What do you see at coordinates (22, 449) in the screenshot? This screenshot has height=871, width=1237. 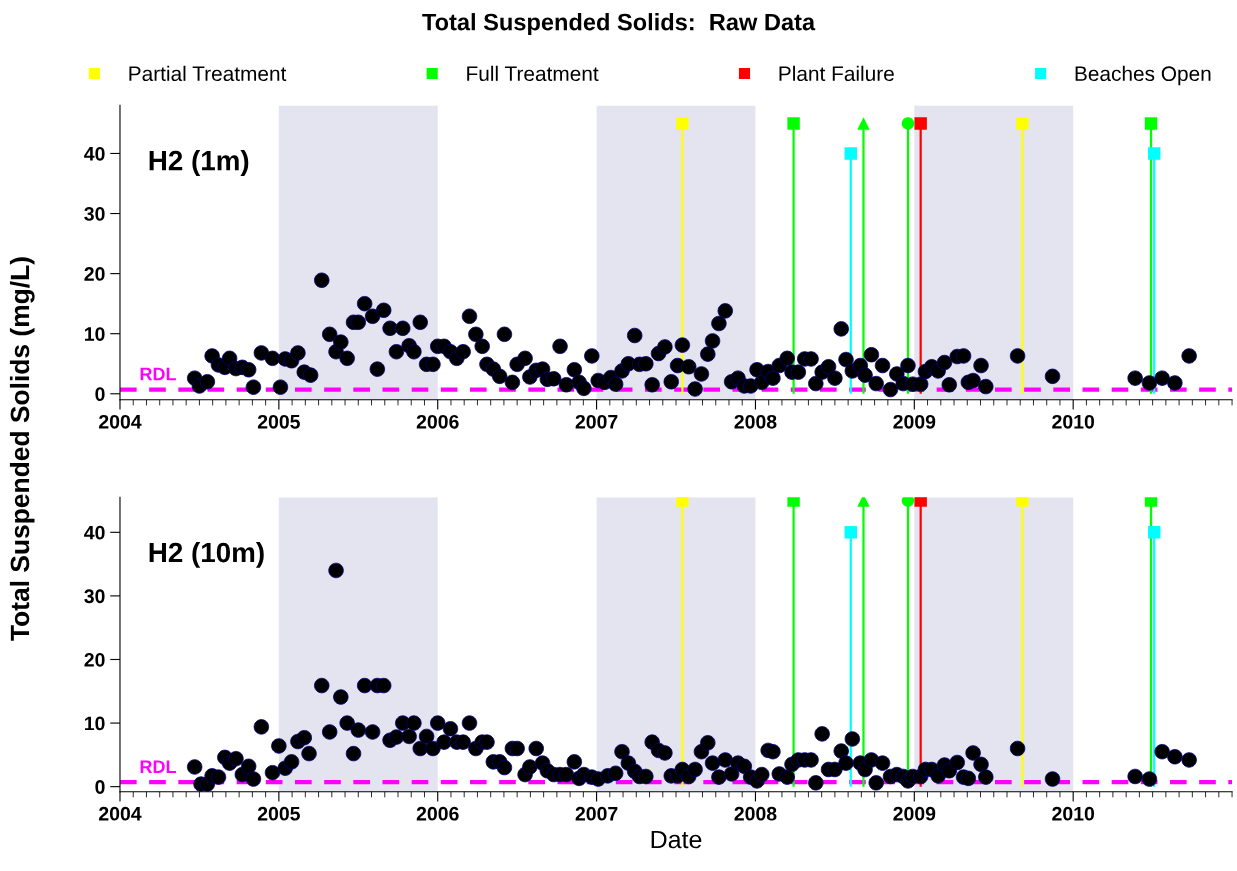 I see `y-axis-title: Total Suspended Solids (mg/L)` at bounding box center [22, 449].